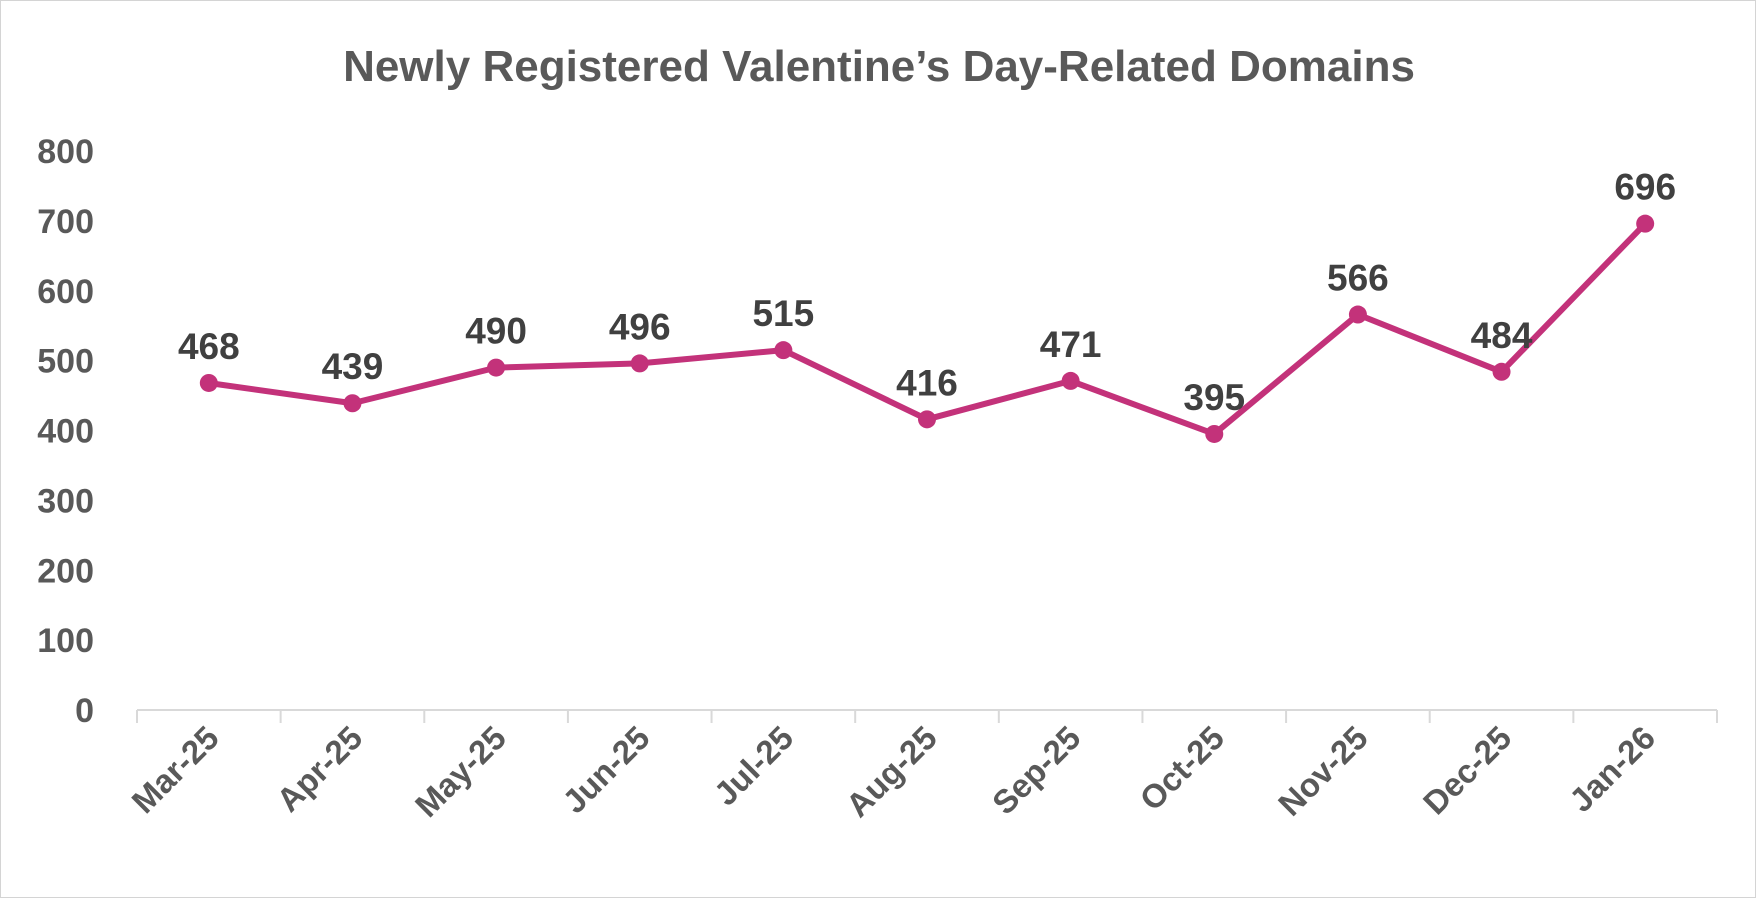 Image resolution: width=1758 pixels, height=900 pixels. What do you see at coordinates (891, 771) in the screenshot?
I see `x-tick-label: Aug-25` at bounding box center [891, 771].